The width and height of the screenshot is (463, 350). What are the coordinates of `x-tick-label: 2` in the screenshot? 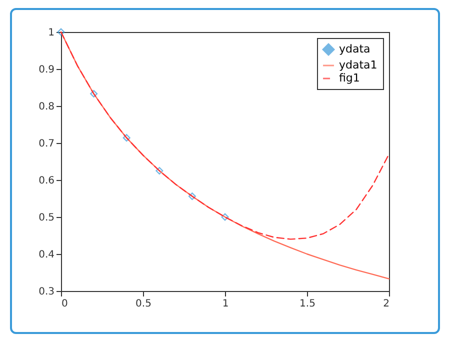 It's located at (386, 304).